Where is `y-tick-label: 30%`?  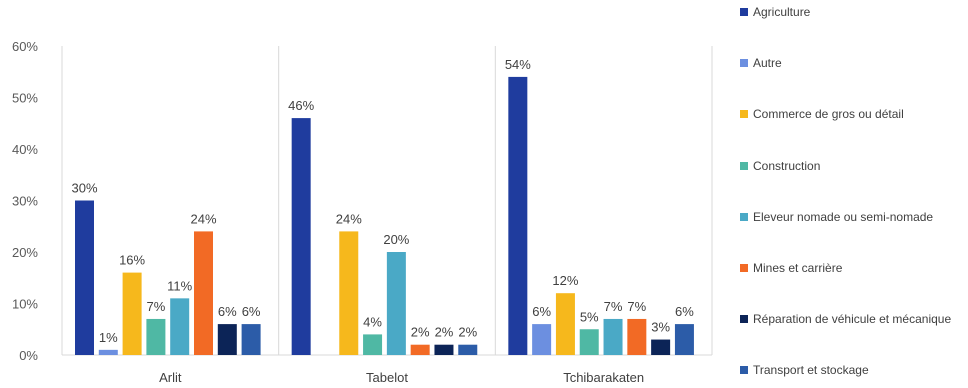 y-tick-label: 30% is located at coordinates (25, 201).